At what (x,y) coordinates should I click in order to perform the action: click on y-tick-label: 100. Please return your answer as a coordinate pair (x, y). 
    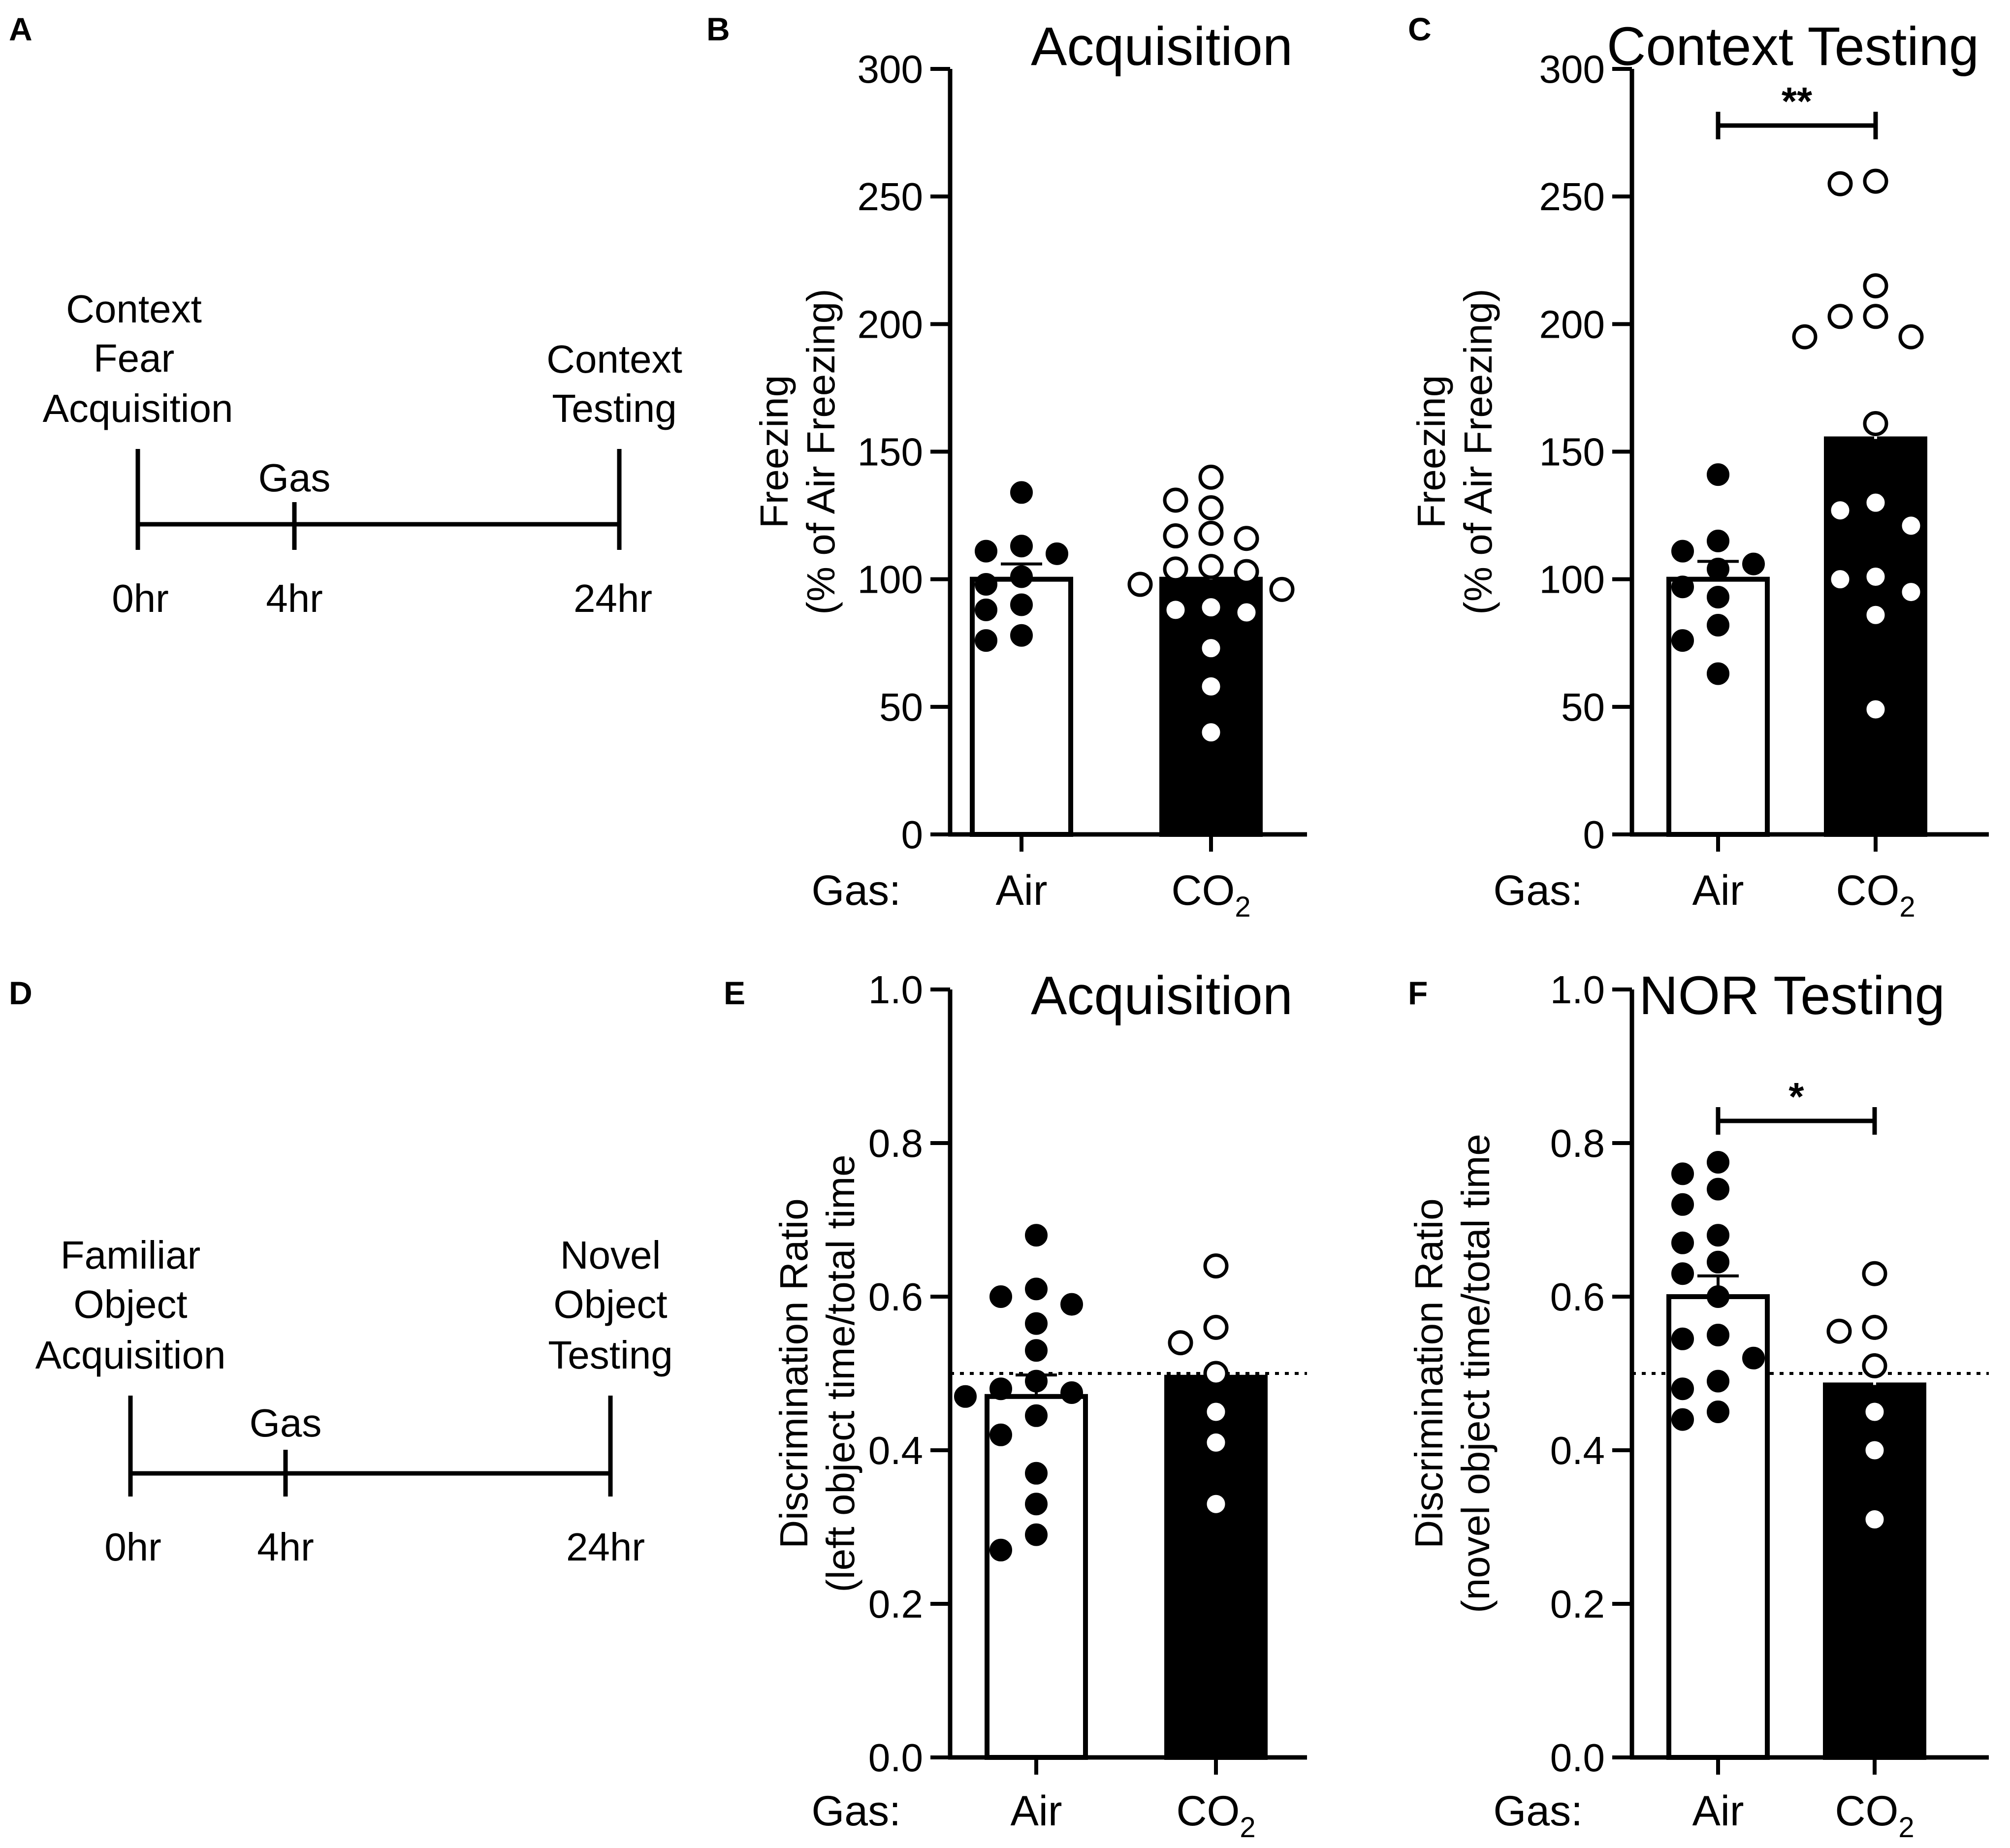
    Looking at the image, I should click on (890, 580).